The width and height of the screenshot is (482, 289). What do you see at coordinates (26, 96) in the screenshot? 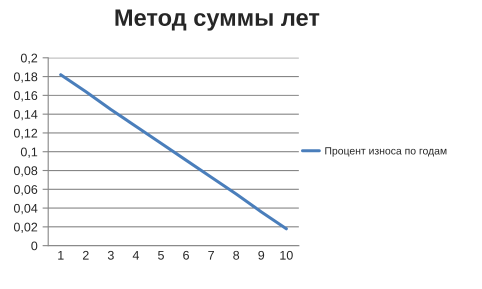
I see `y-tick-label: 0,16` at bounding box center [26, 96].